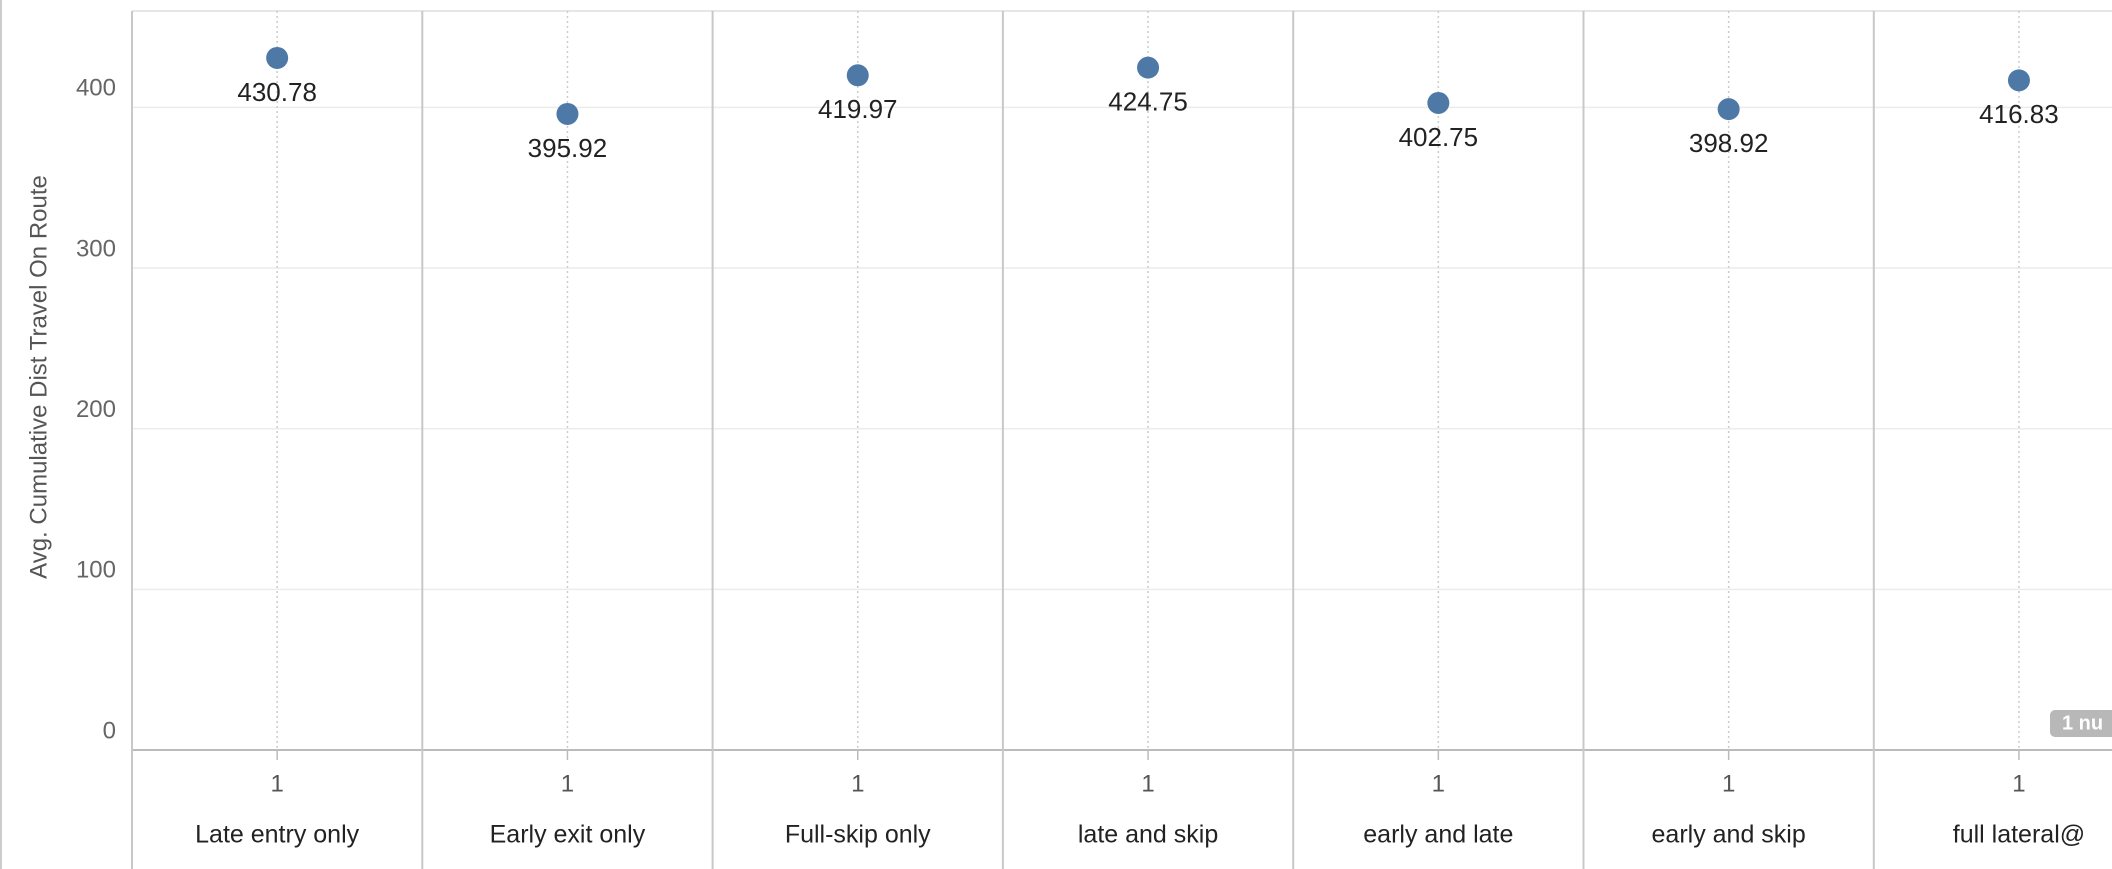 Image resolution: width=2112 pixels, height=869 pixels. Describe the element at coordinates (1148, 835) in the screenshot. I see `x-tick-label: late and skip` at that location.